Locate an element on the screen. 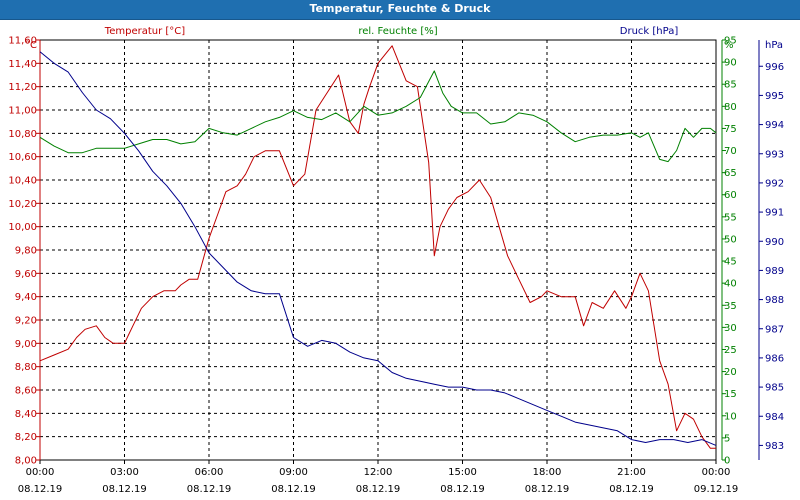  pressure-tick-label: 988 is located at coordinates (774, 300).